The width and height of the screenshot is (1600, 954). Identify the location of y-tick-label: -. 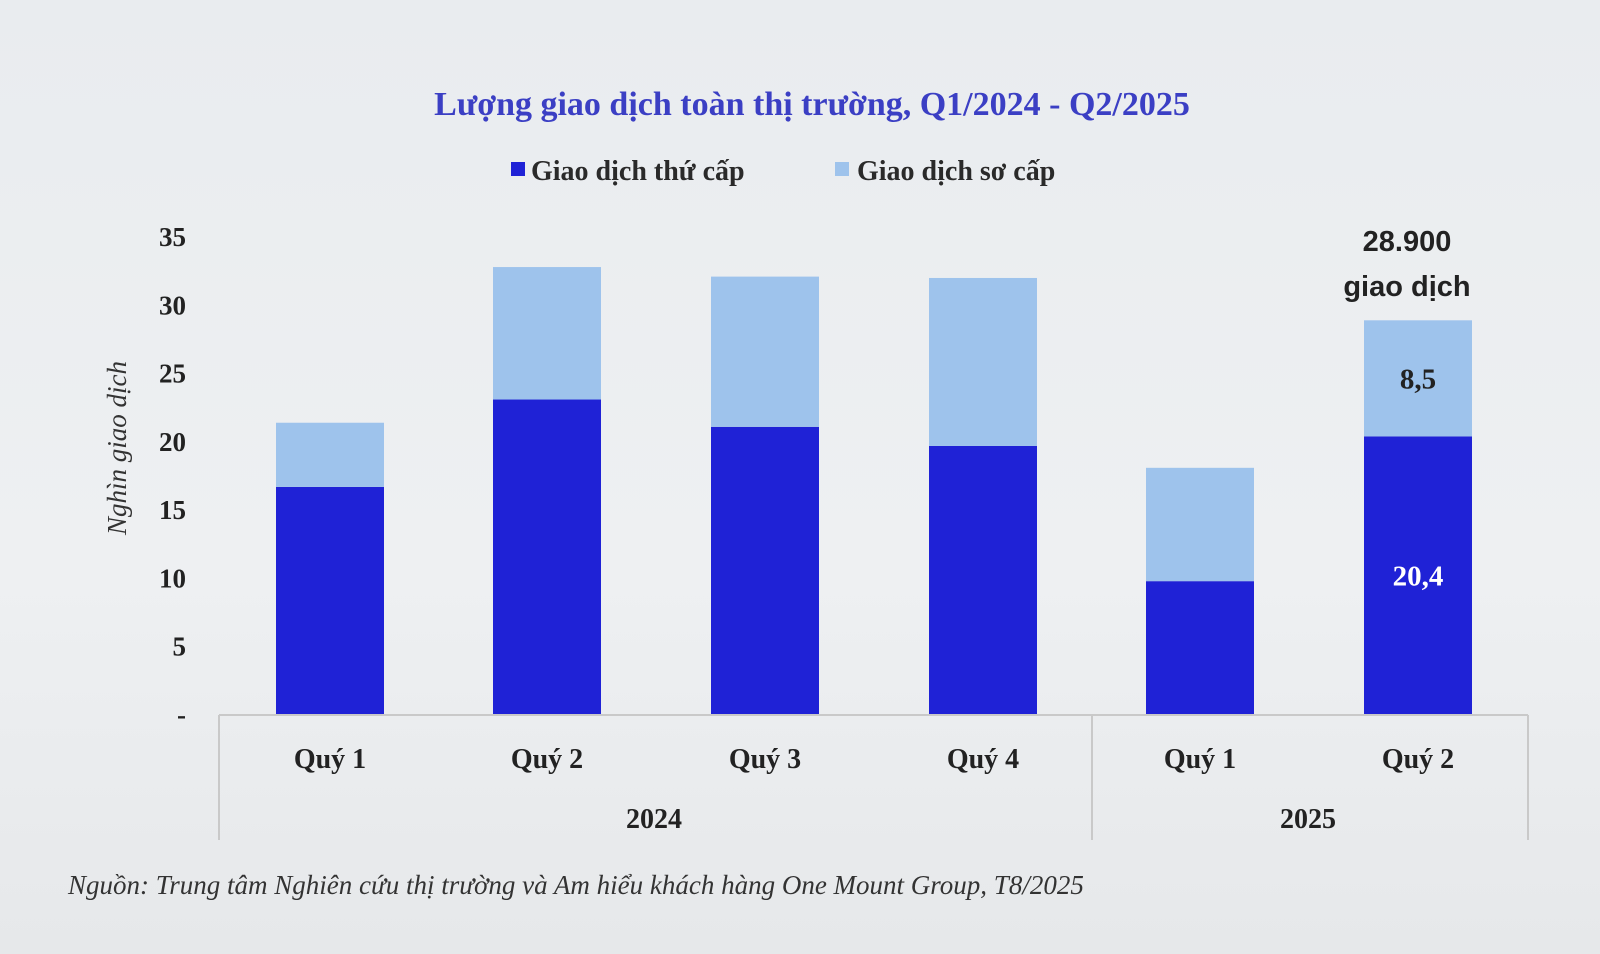
(181, 715).